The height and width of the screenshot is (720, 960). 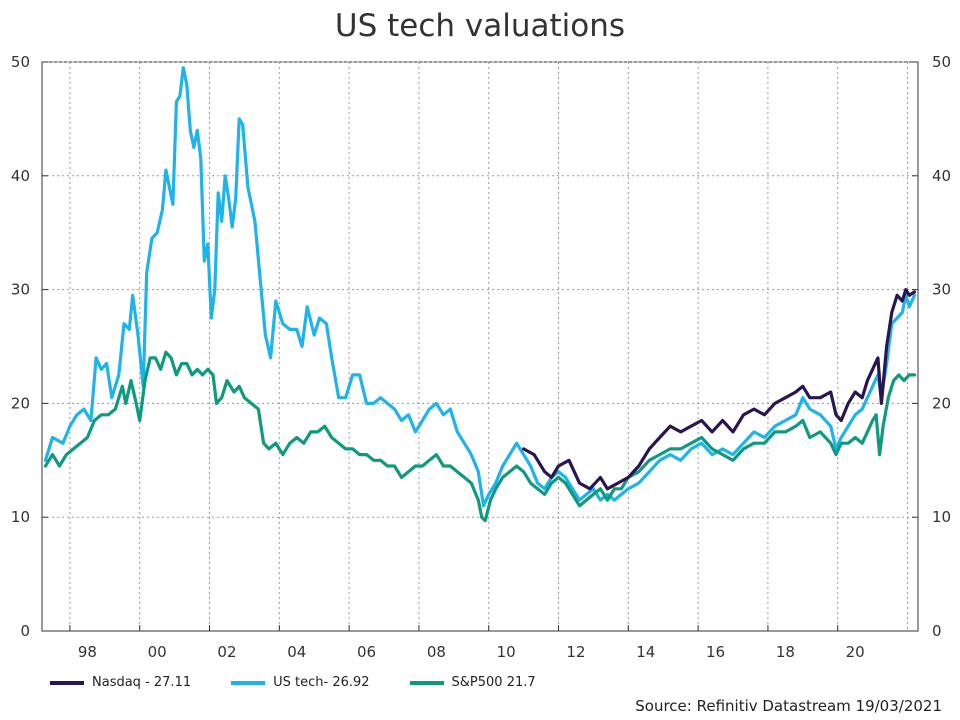 What do you see at coordinates (941, 62) in the screenshot?
I see `y-tick-label-right: 50` at bounding box center [941, 62].